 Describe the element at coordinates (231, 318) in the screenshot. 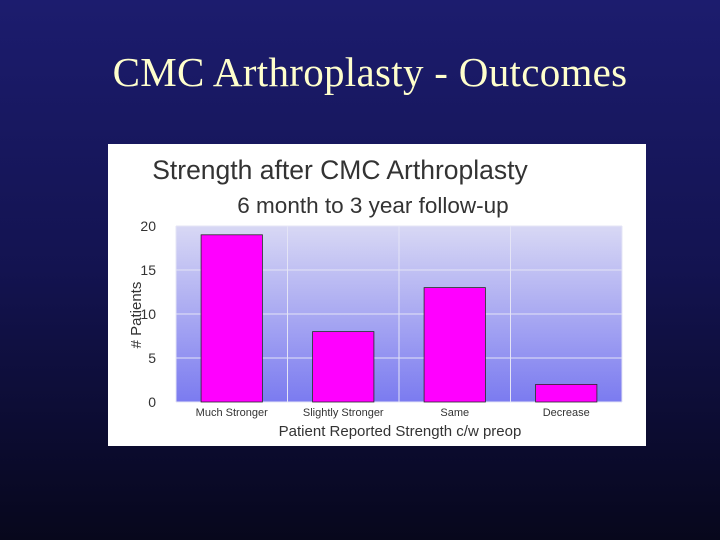

I see `bar-much-stronger` at that location.